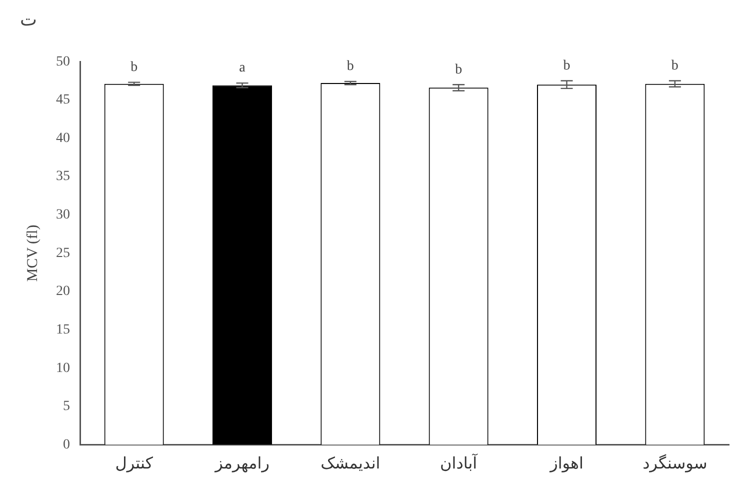 The image size is (749, 494). I want to click on y-axis-title: MCV (fl), so click(32, 253).